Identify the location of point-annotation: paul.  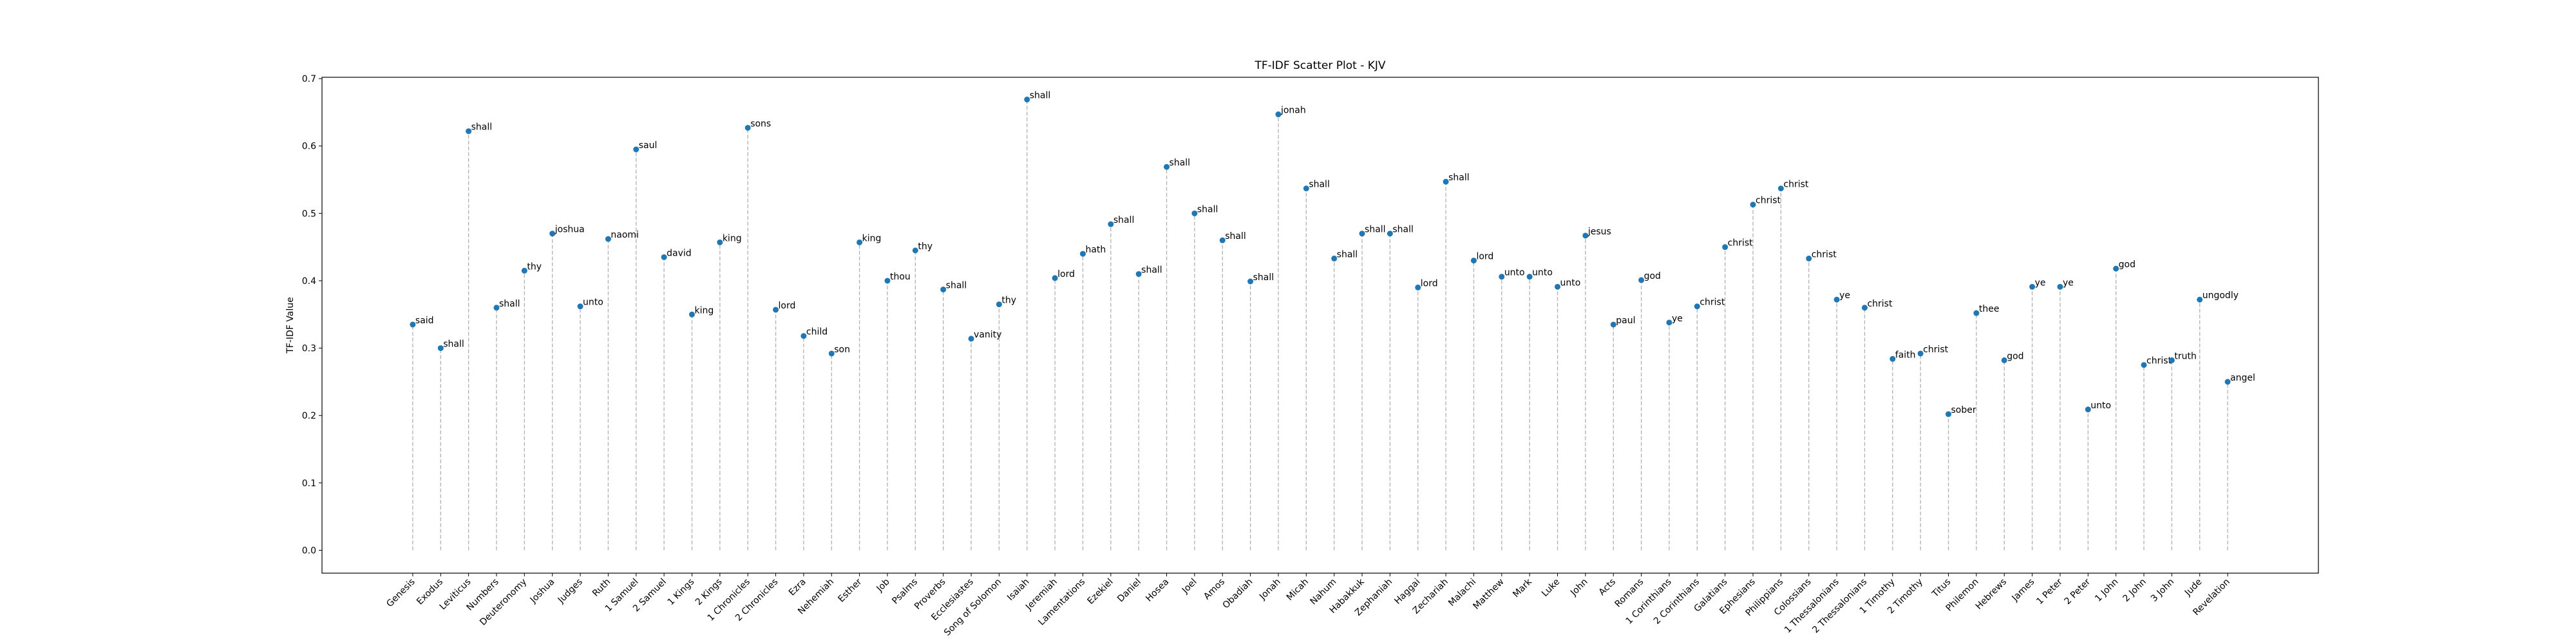
(1626, 321).